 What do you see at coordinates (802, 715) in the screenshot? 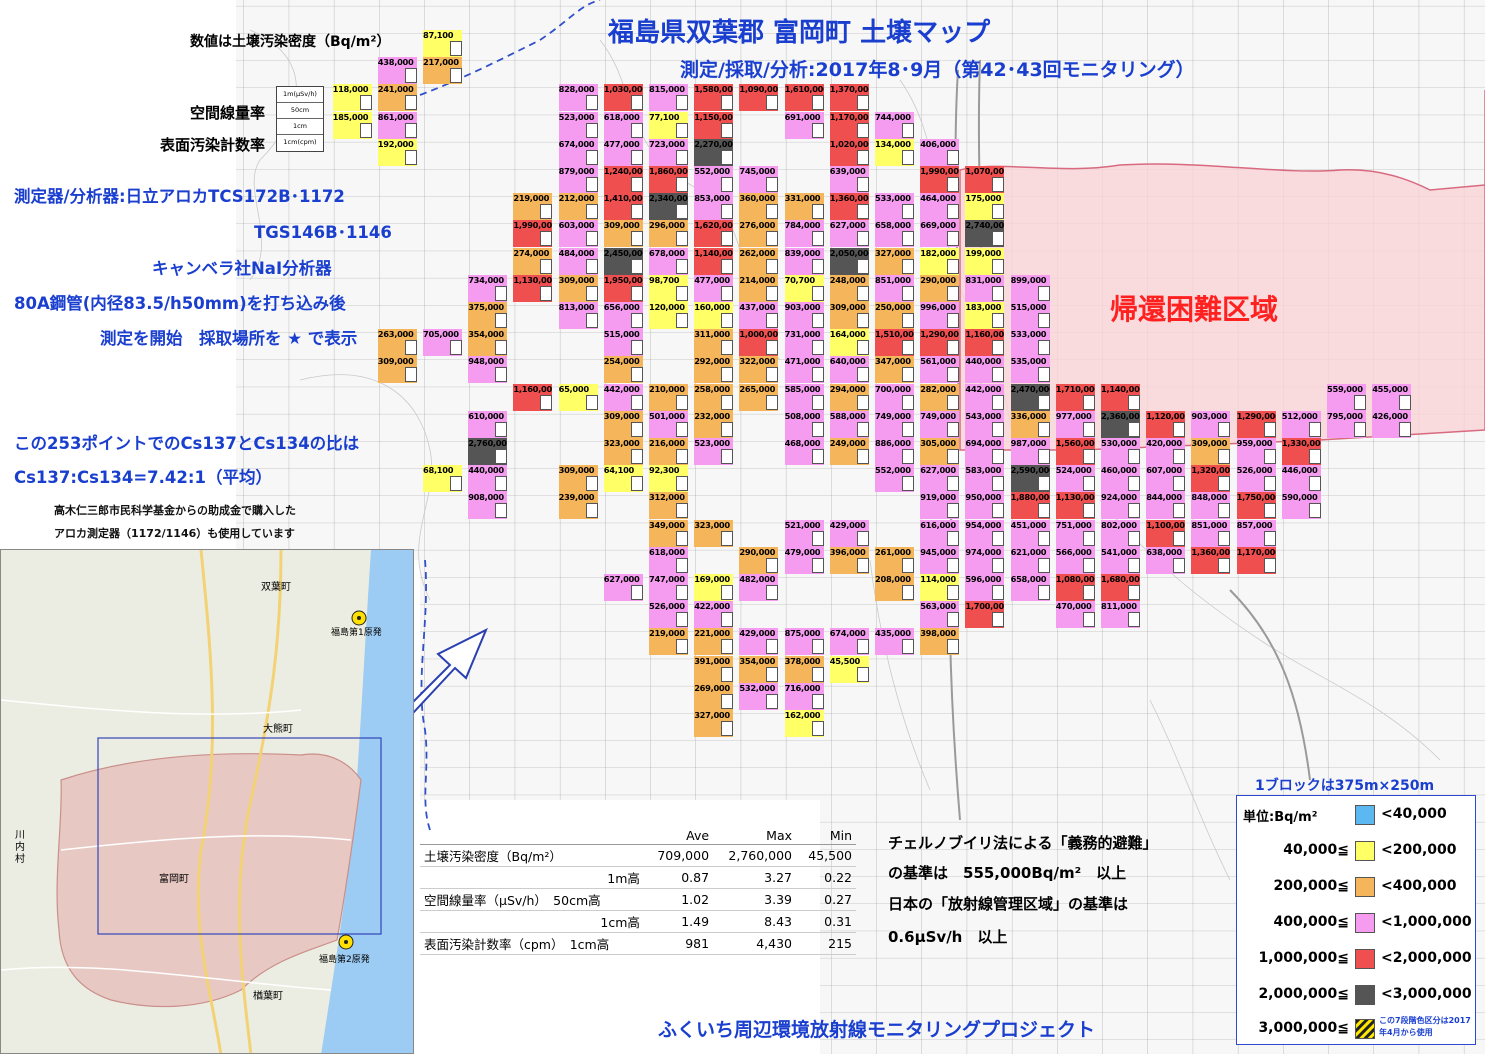
I see `cell-value: 162,000` at bounding box center [802, 715].